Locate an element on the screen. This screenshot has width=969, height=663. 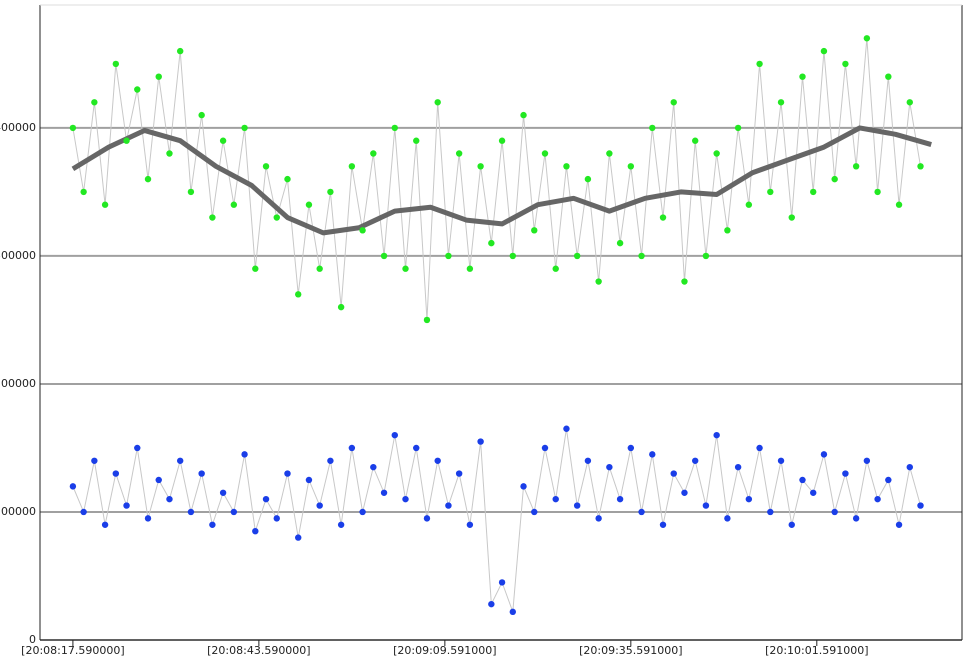
x-tick-label: [20:08:43.590000] is located at coordinates (258, 650).